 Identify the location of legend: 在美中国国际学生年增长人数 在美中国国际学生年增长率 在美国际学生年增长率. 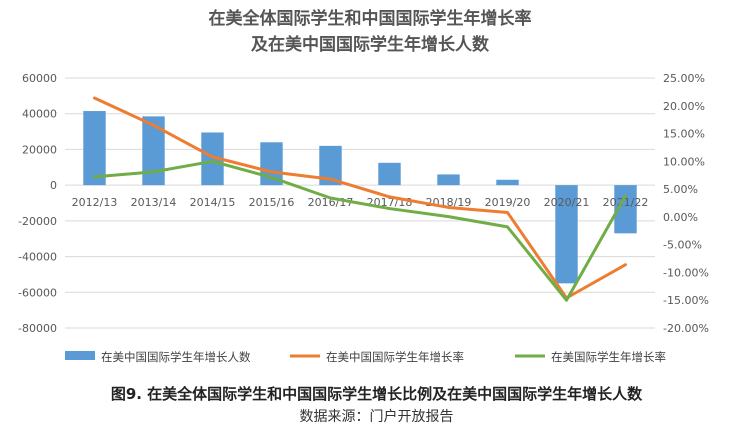
(365, 357).